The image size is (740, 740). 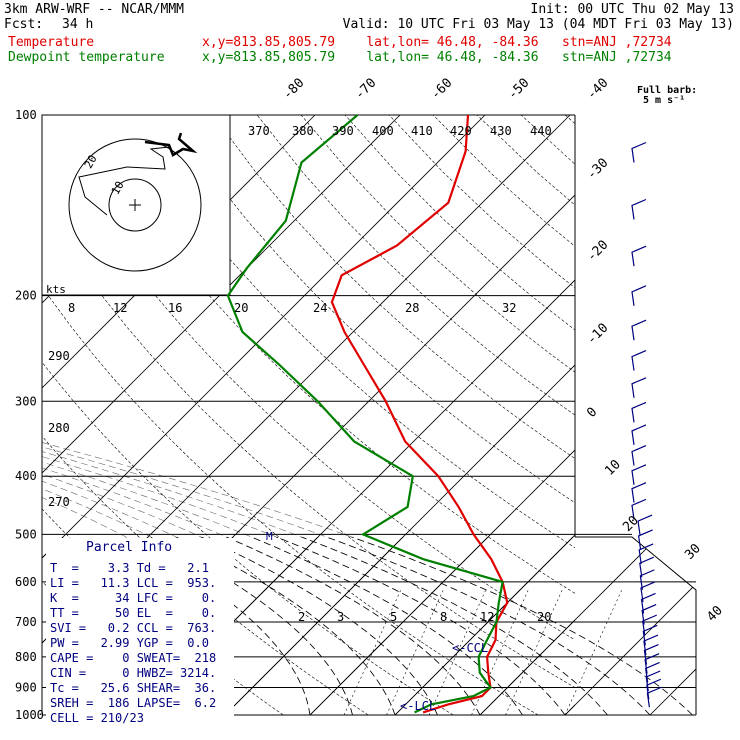 I want to click on wind-barbs, so click(x=646, y=424).